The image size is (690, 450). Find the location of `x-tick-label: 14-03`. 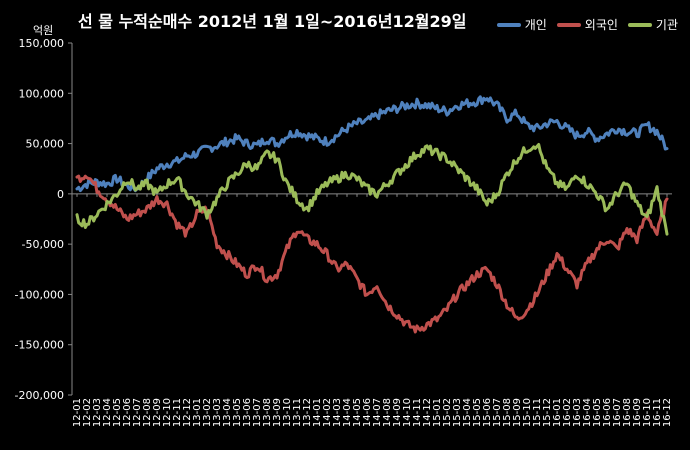

x-tick-label: 14-03 is located at coordinates (337, 412).